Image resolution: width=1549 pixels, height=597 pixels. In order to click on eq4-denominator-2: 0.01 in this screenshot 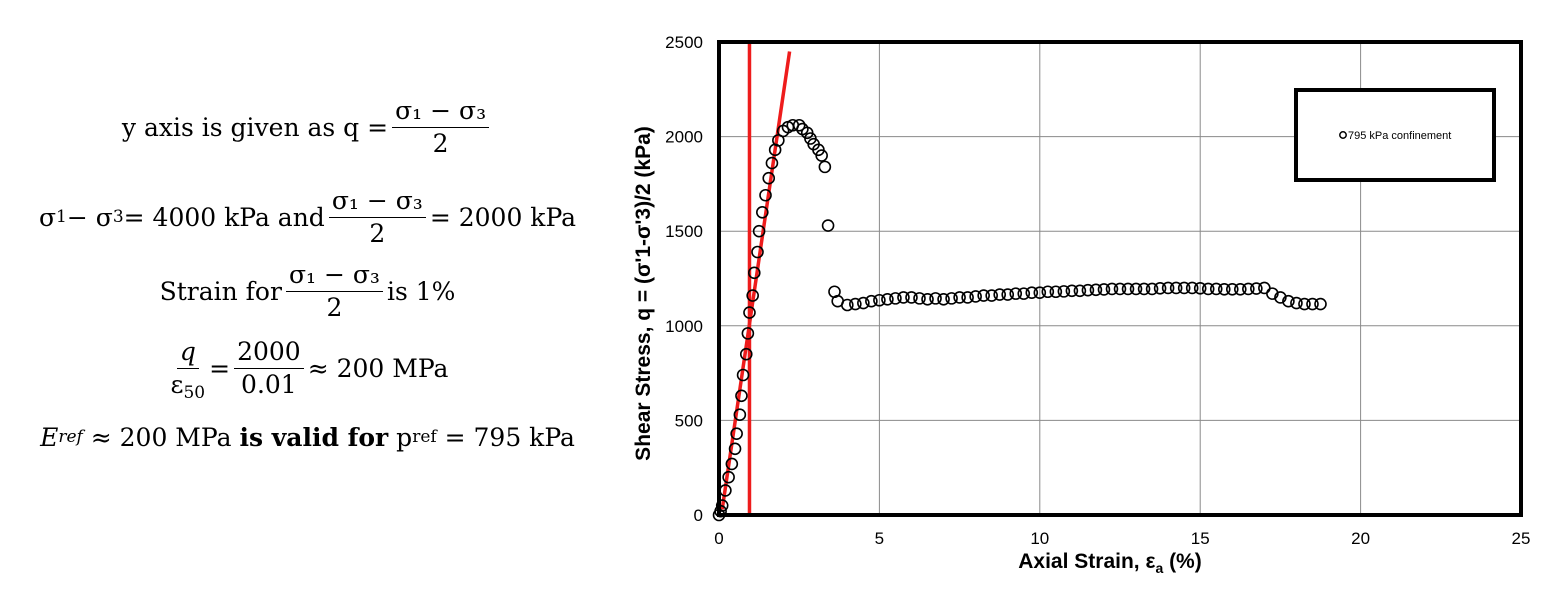, I will do `click(269, 384)`.